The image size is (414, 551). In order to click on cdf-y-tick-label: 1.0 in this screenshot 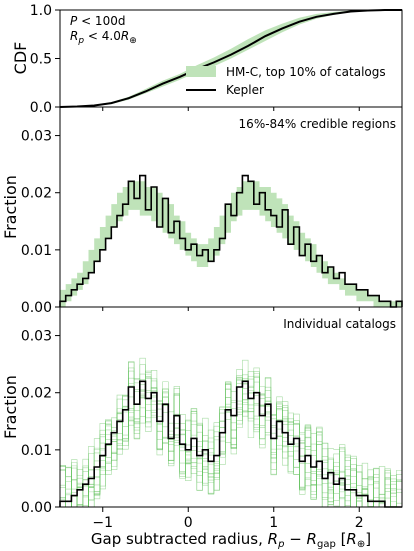, I will do `click(41, 11)`.